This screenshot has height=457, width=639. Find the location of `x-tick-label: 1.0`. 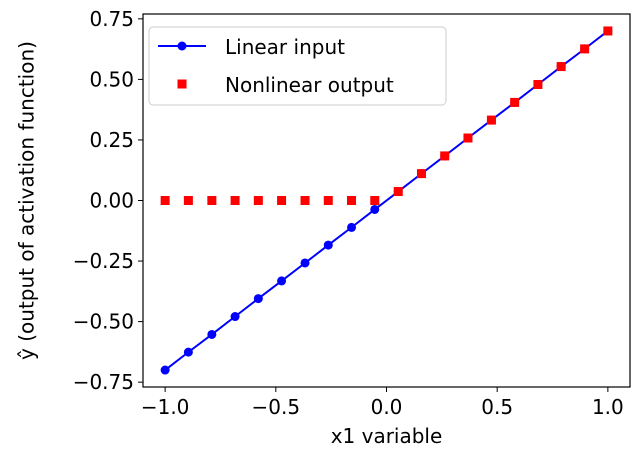

x-tick-label: 1.0 is located at coordinates (608, 407).